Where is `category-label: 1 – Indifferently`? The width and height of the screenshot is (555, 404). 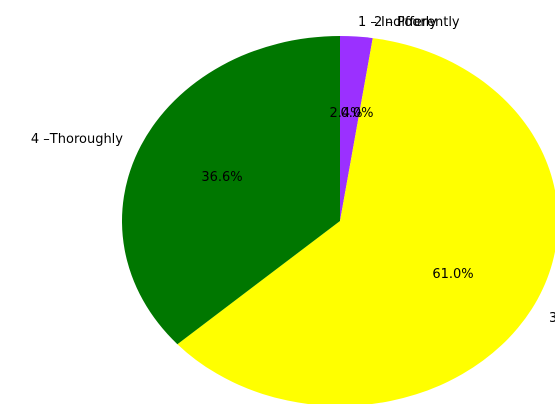
category-label: 1 – Indifferently is located at coordinates (409, 22).